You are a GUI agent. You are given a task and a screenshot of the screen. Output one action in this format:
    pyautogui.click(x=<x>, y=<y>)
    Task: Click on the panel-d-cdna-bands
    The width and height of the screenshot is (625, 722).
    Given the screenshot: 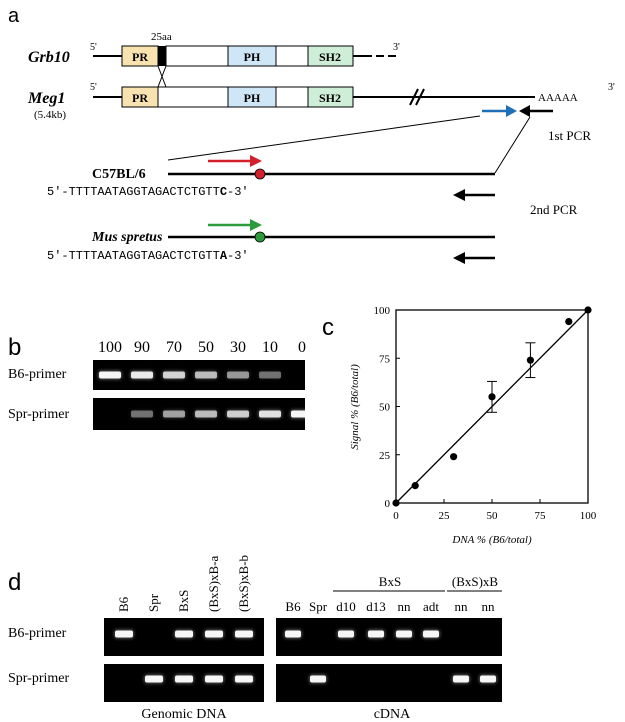 What is the action you would take?
    pyautogui.click(x=390, y=656)
    